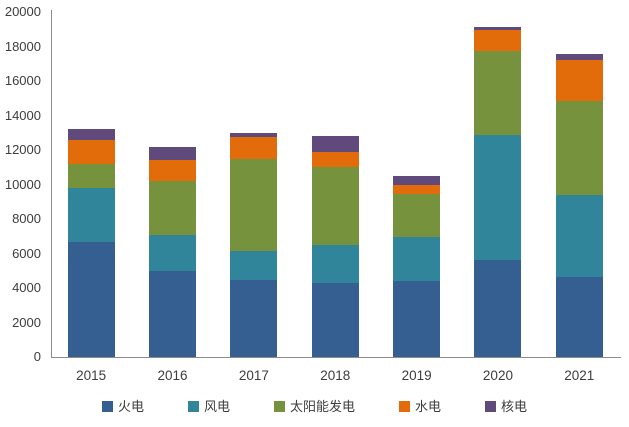 The width and height of the screenshot is (629, 427). Describe the element at coordinates (91, 299) in the screenshot. I see `bar-segment-thermal-2015` at that location.